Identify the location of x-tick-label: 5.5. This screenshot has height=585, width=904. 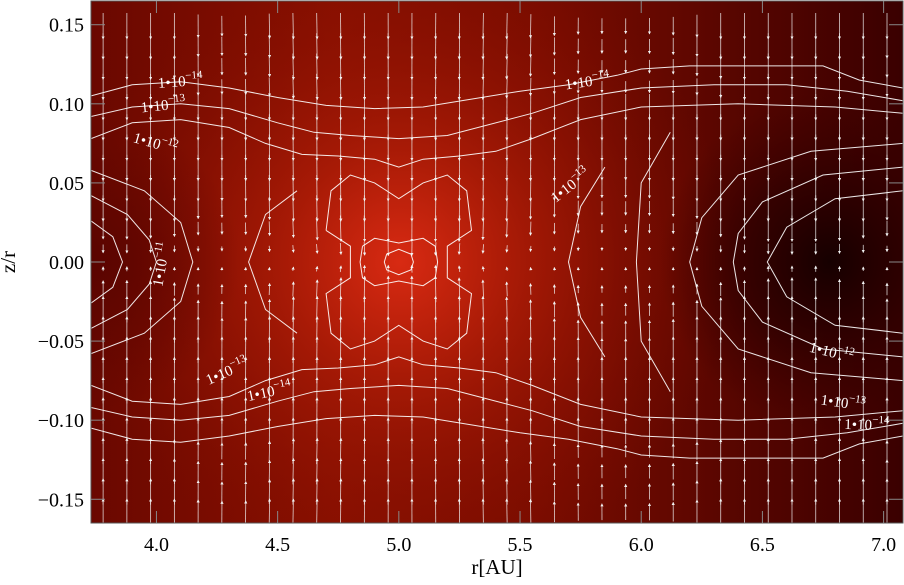
(520, 545).